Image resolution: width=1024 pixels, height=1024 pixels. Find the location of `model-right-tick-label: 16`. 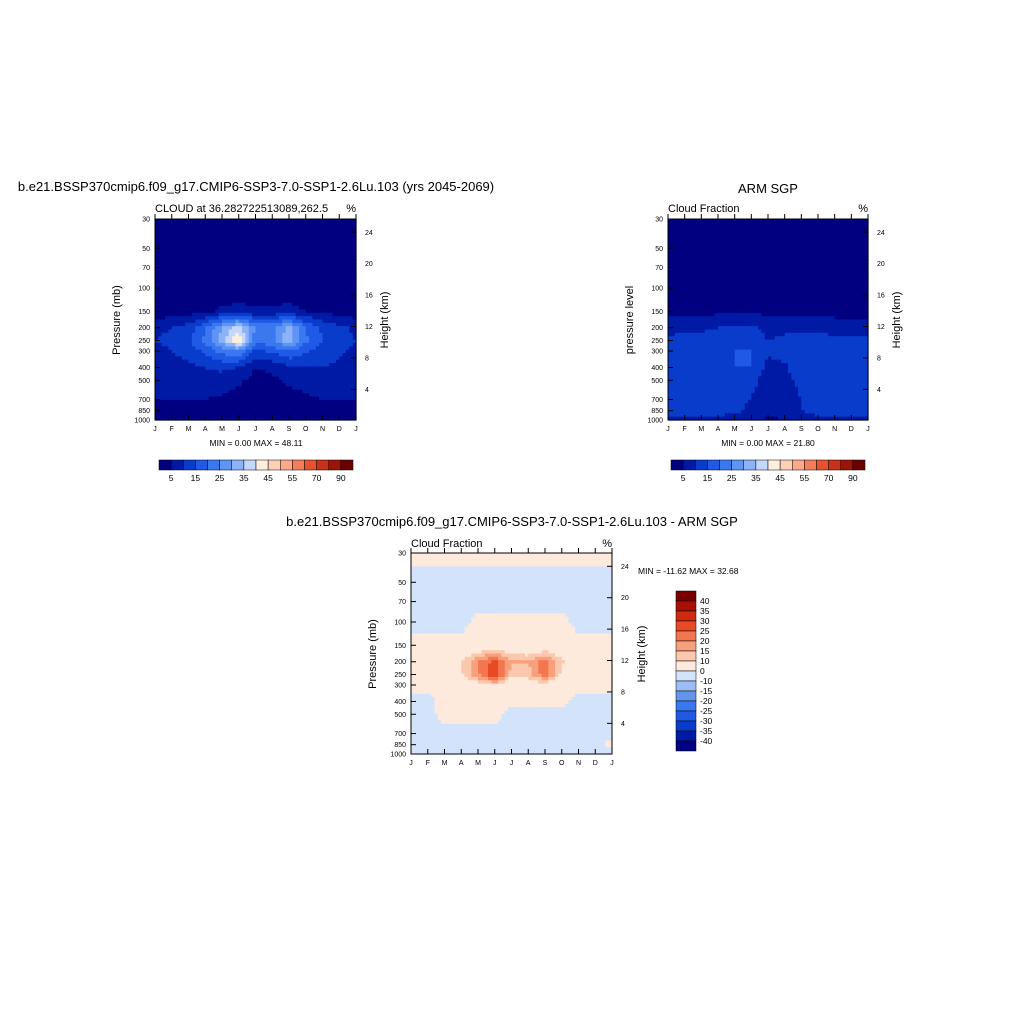

model-right-tick-label: 16 is located at coordinates (369, 296).